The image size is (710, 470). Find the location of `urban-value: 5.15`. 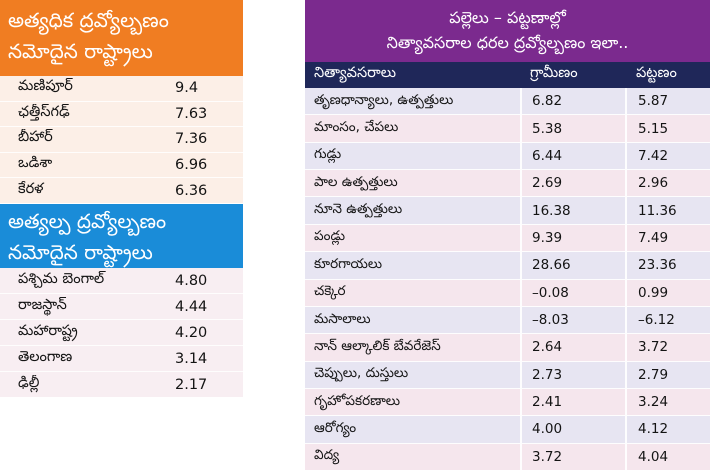

urban-value: 5.15 is located at coordinates (667, 128).